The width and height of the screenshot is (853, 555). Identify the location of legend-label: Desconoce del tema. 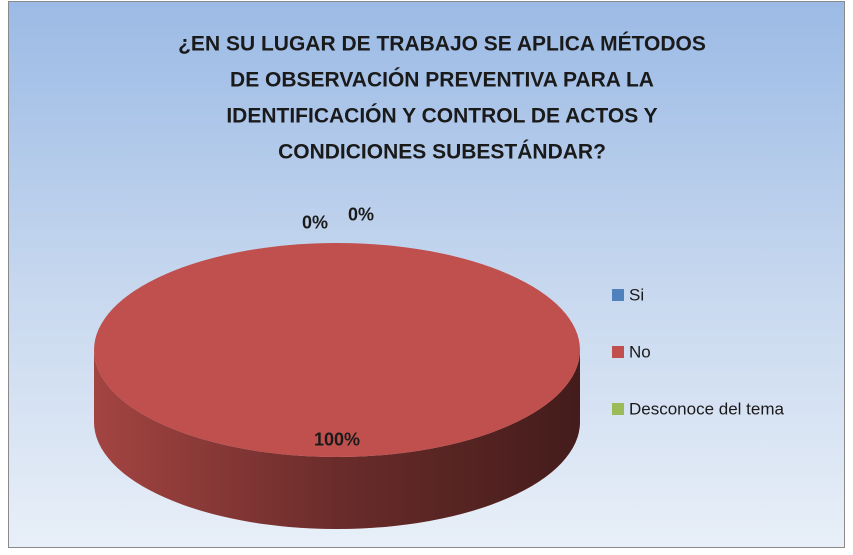
(707, 408).